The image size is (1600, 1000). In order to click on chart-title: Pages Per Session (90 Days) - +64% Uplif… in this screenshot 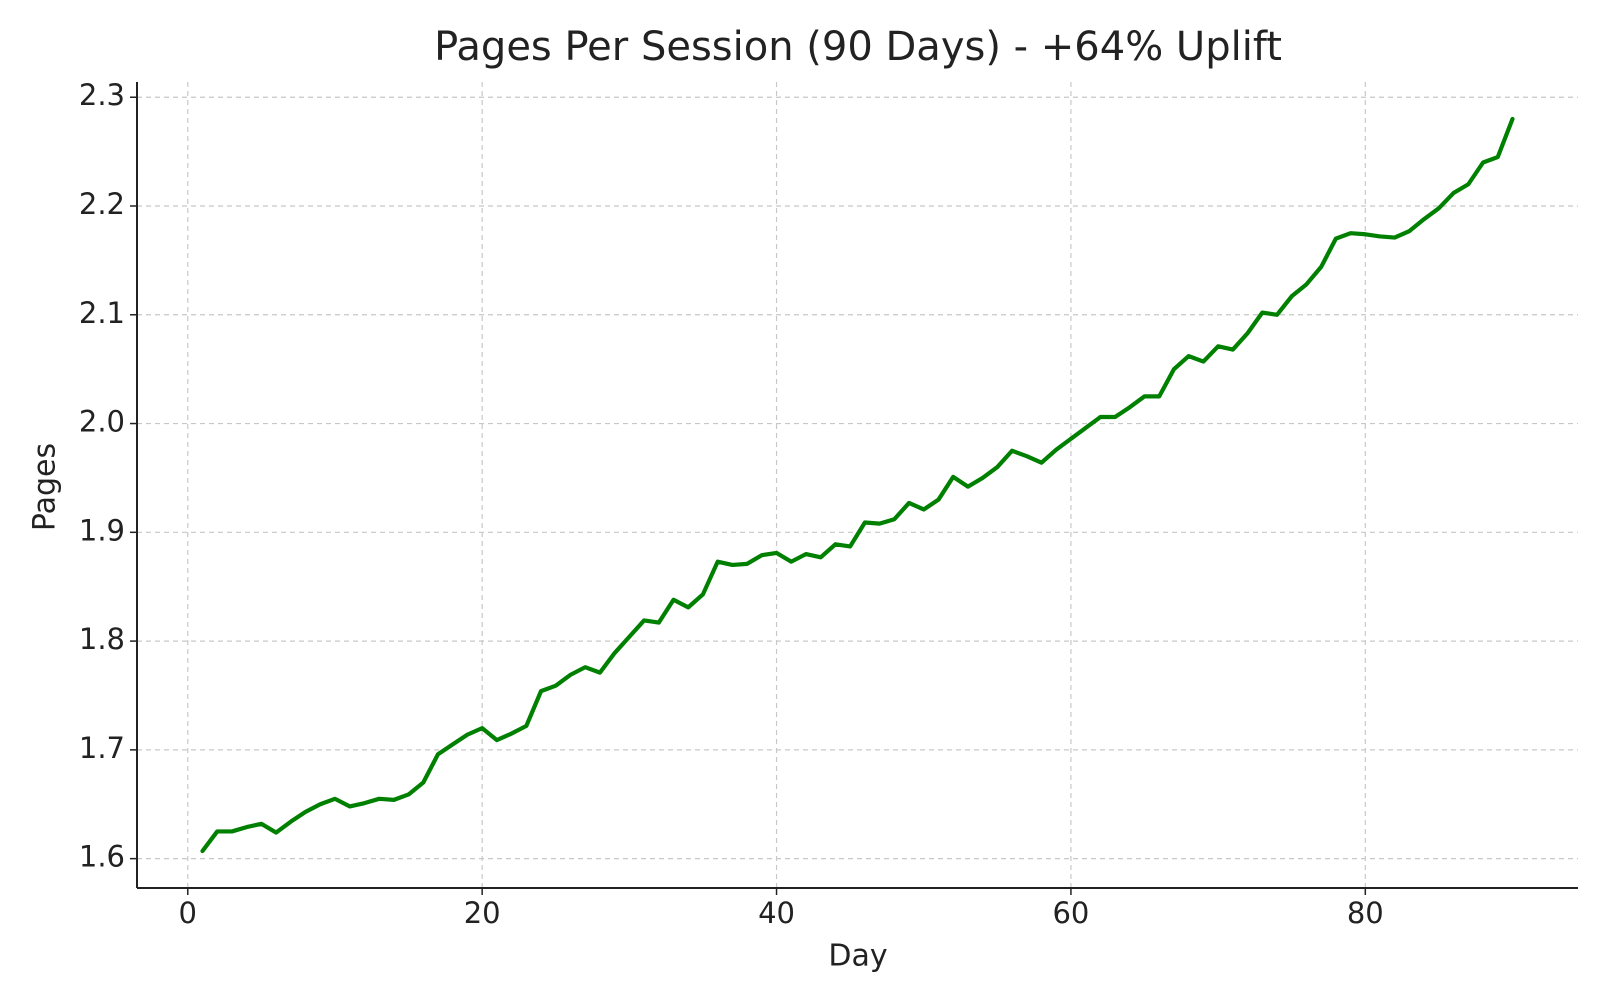, I will do `click(858, 47)`.